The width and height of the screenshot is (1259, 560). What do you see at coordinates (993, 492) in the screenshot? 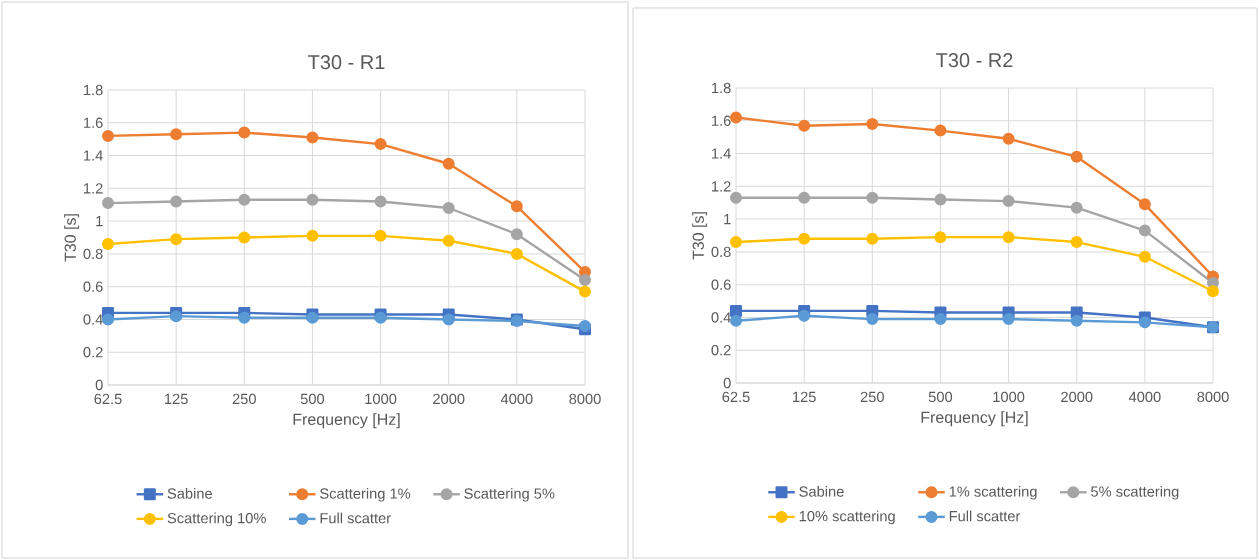
I see `legend-label: 1% scattering` at bounding box center [993, 492].